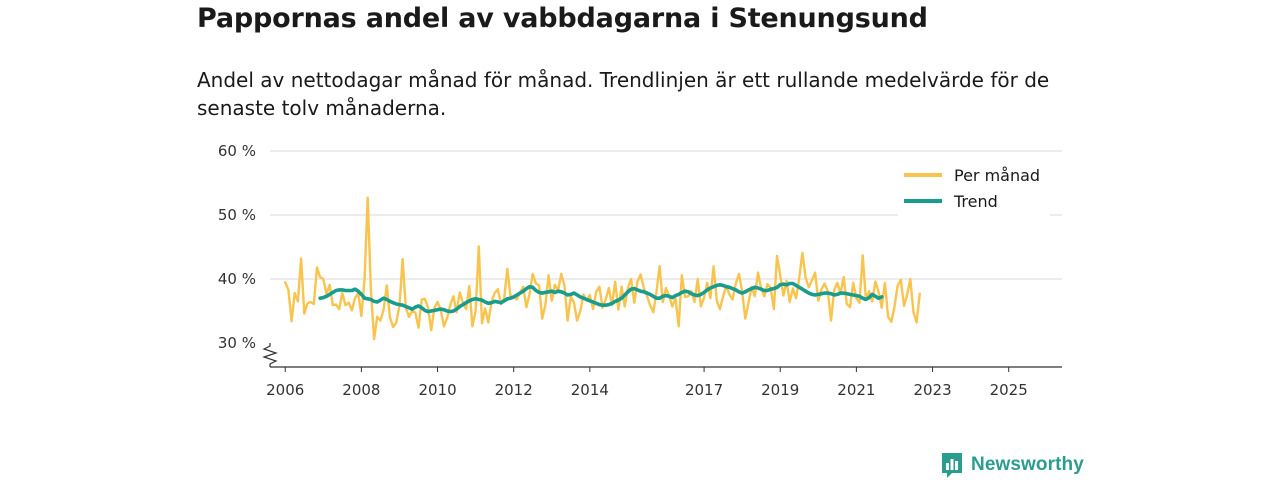 This screenshot has width=1280, height=480. What do you see at coordinates (237, 343) in the screenshot?
I see `y-tick-label: 30 %` at bounding box center [237, 343].